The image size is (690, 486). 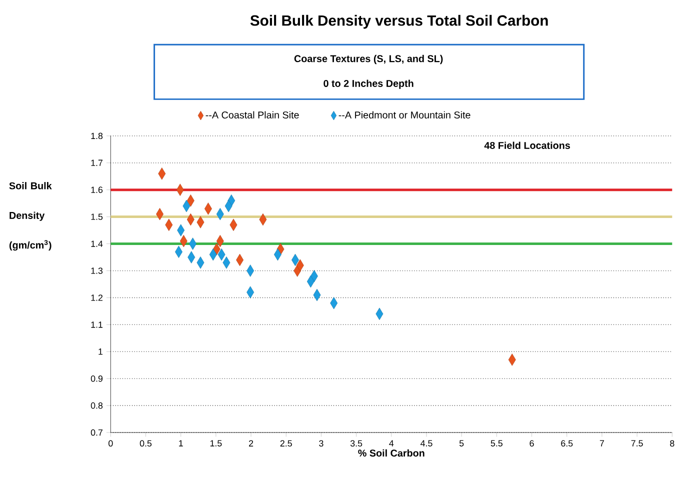 What do you see at coordinates (252, 114) in the screenshot?
I see `legend-label: --A Coastal Plain Site` at bounding box center [252, 114].